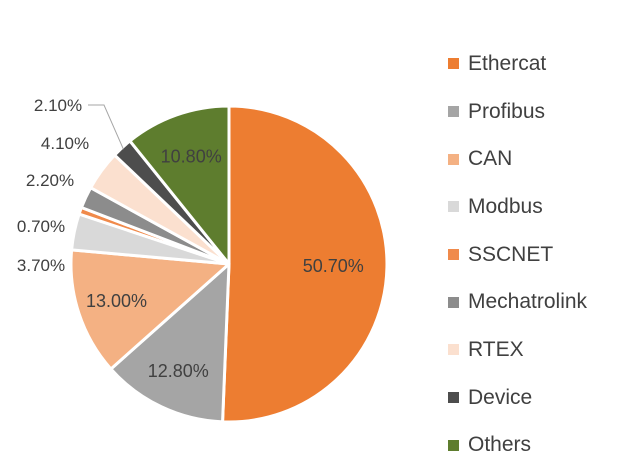  What do you see at coordinates (453, 350) in the screenshot?
I see `legend-swatch-rtex` at bounding box center [453, 350].